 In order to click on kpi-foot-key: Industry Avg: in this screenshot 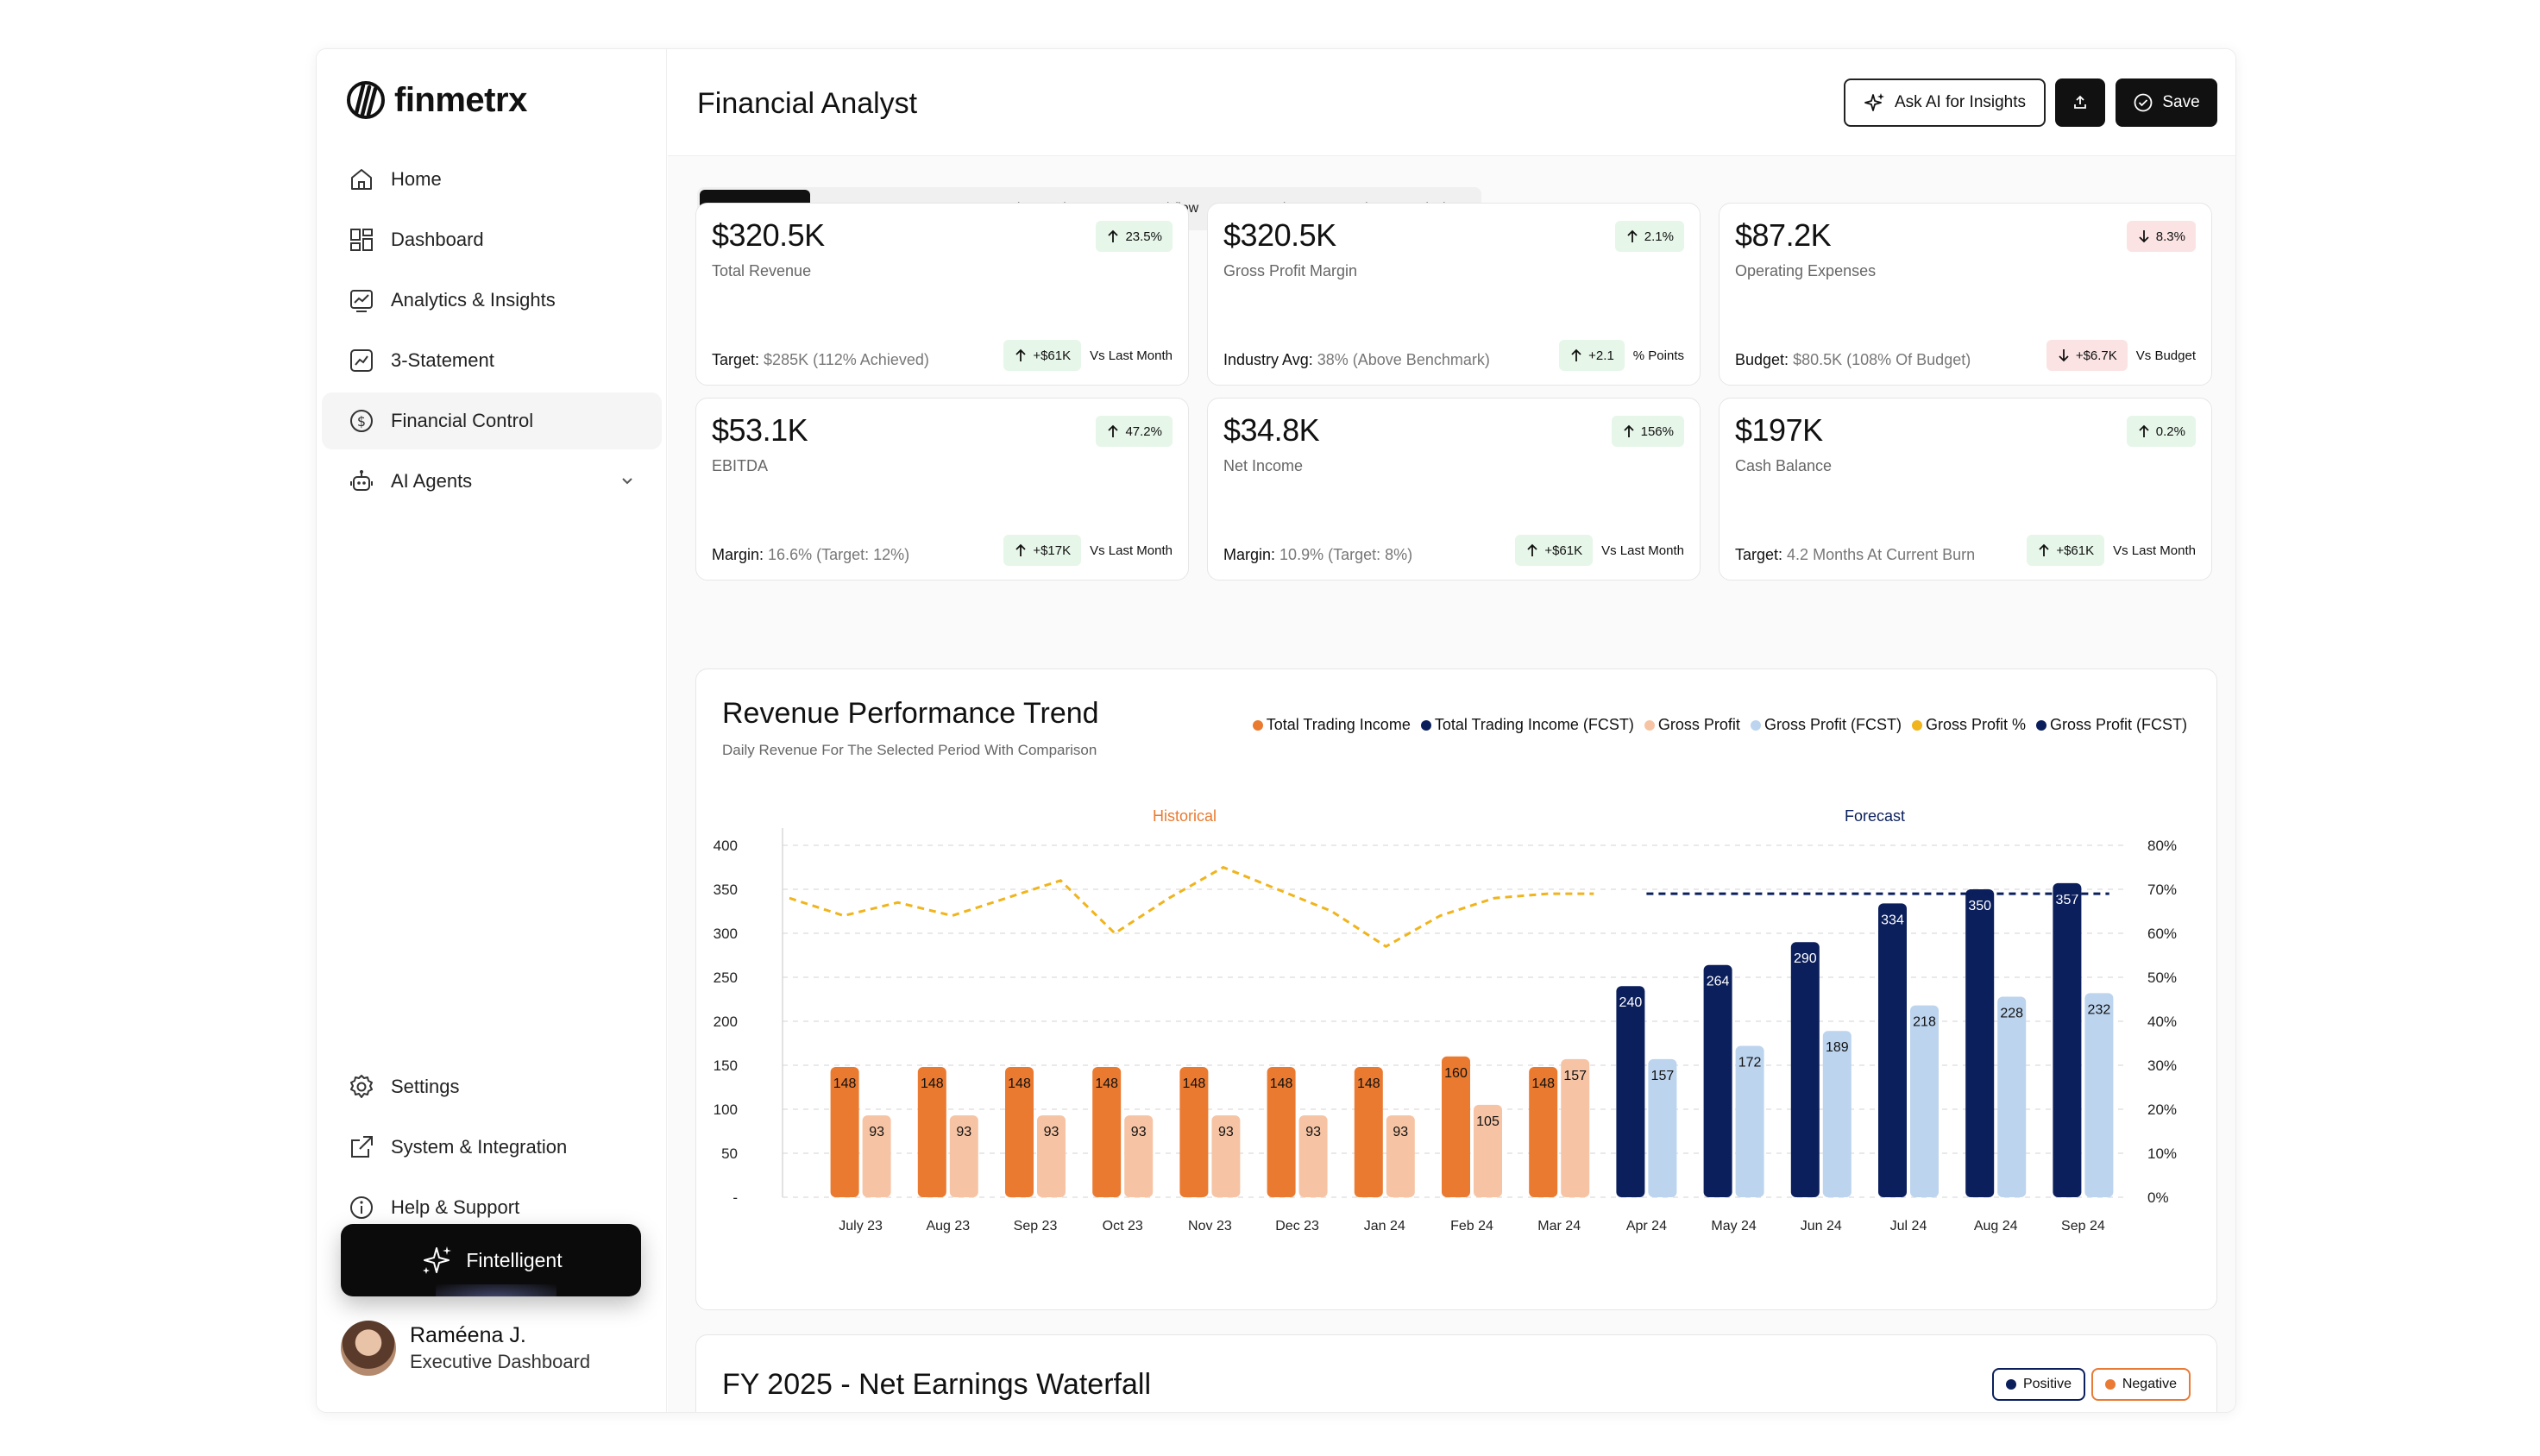, I will do `click(1268, 360)`.